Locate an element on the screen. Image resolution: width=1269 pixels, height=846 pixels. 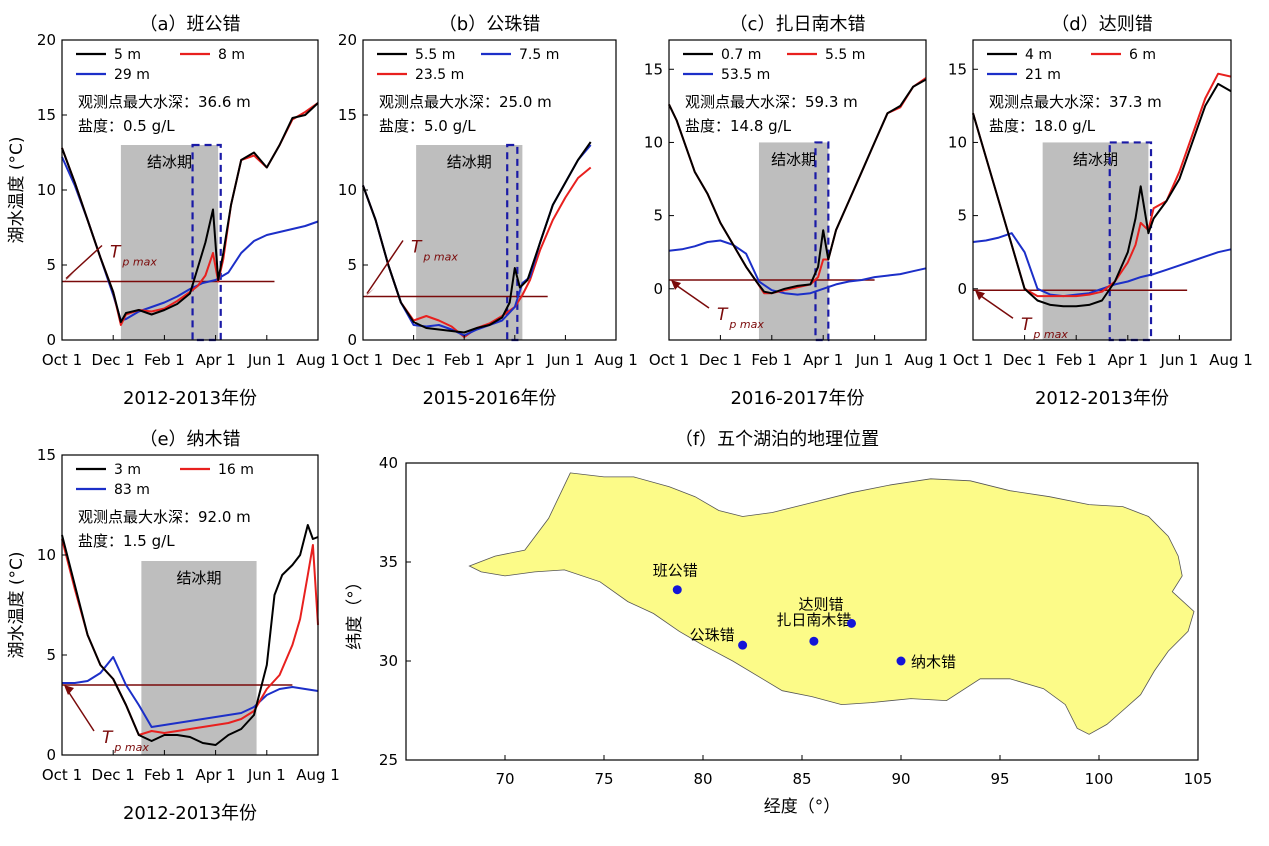
x-tick-label: 70 is located at coordinates (504, 779).